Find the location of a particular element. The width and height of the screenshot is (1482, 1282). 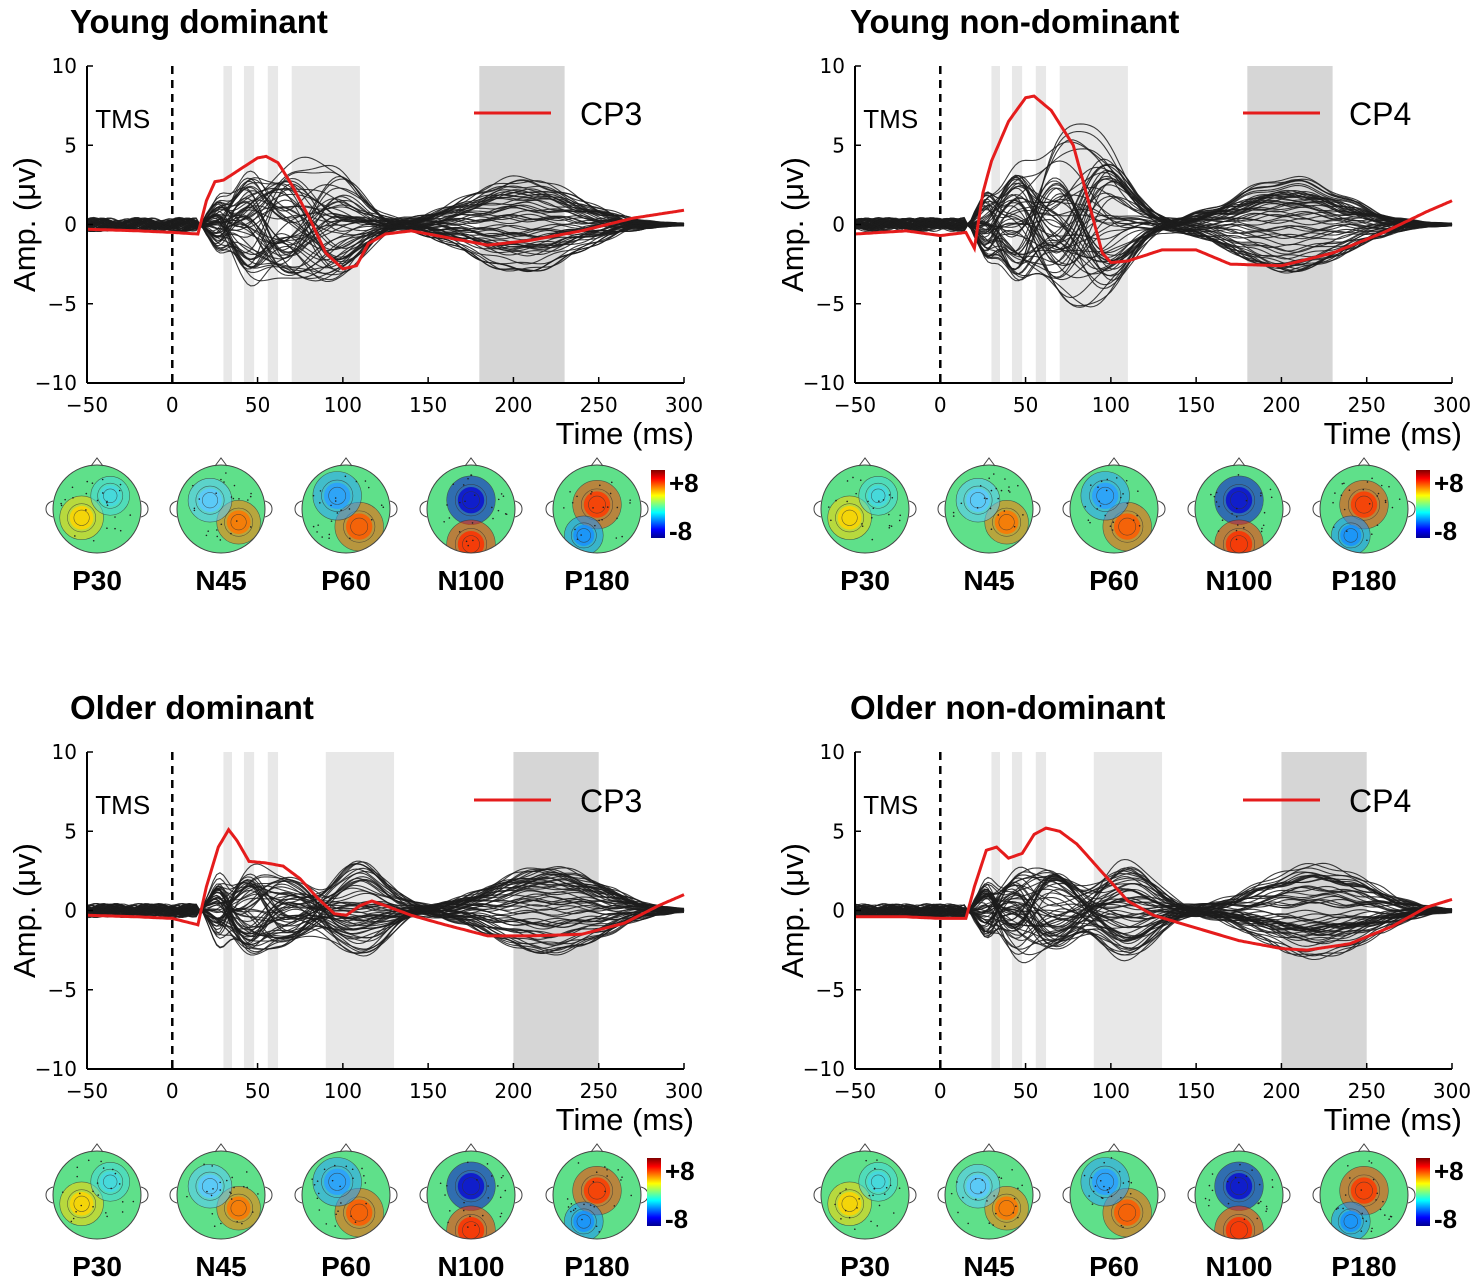

y-tick-label: −5 is located at coordinates (830, 990).